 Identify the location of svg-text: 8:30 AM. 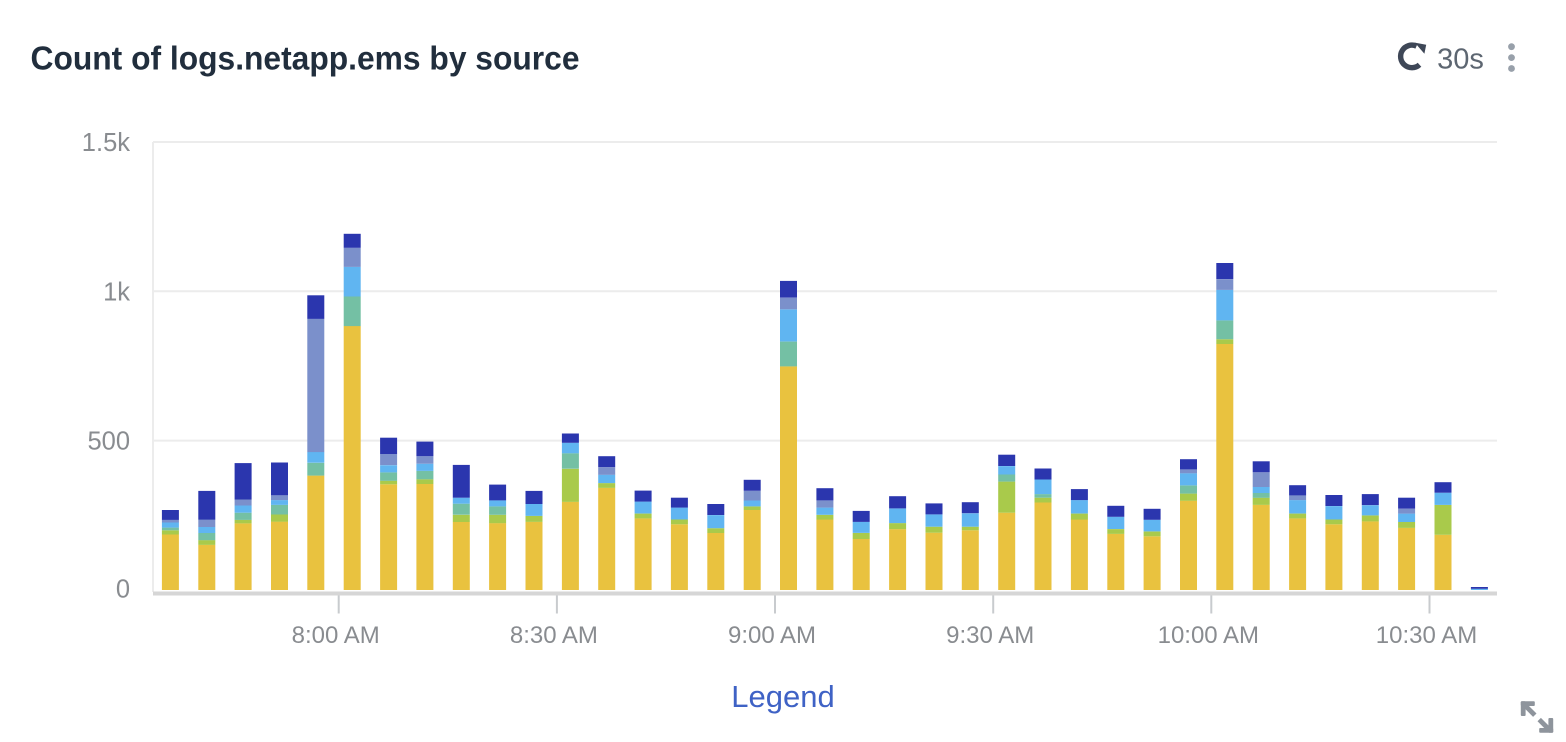
(554, 635).